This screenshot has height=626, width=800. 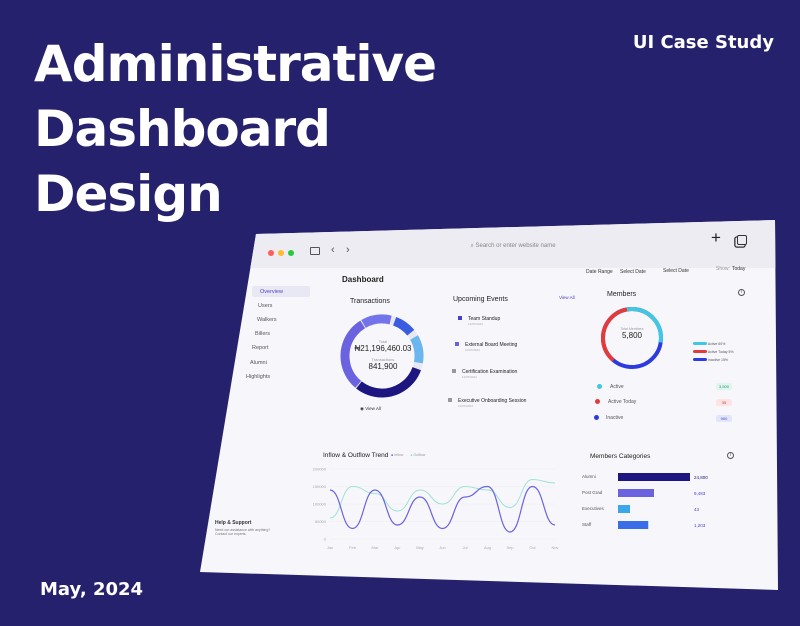 What do you see at coordinates (724, 402) in the screenshot?
I see `status-badge: 35` at bounding box center [724, 402].